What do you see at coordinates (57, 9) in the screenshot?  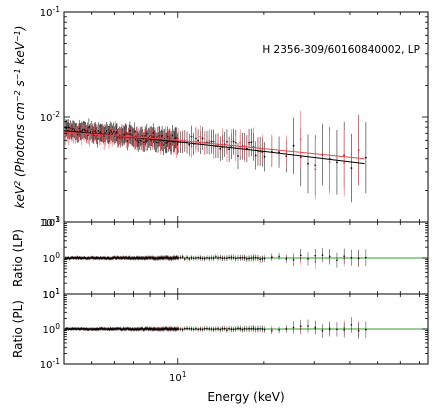 I see `tick-exponent: -1` at bounding box center [57, 9].